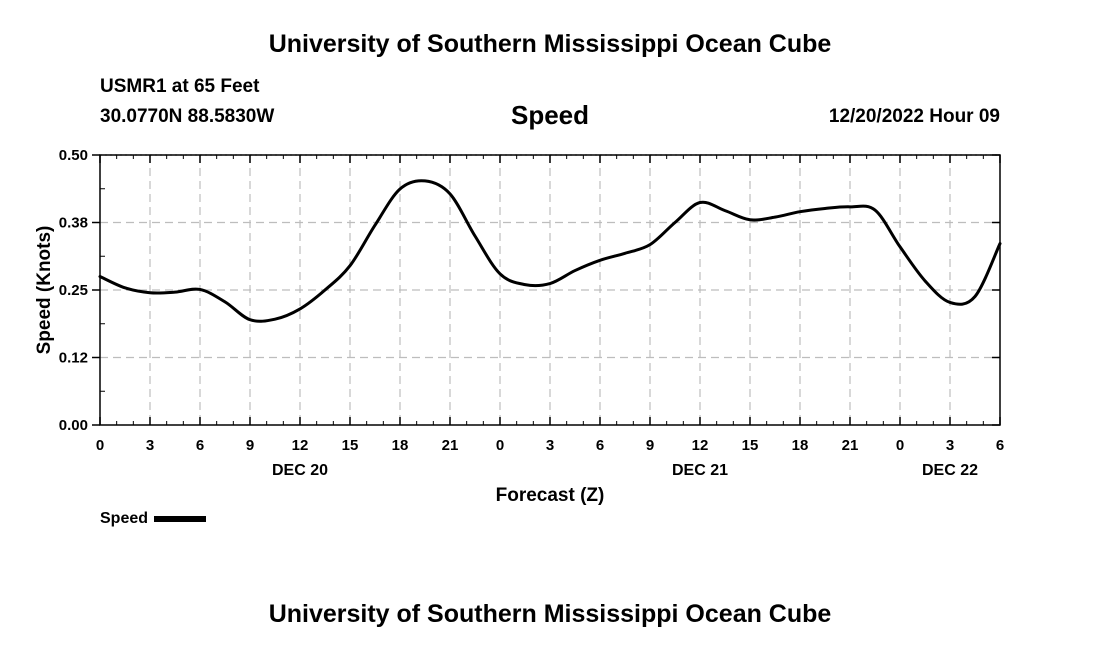  Describe the element at coordinates (73, 358) in the screenshot. I see `y-tick-label: 0.12` at that location.